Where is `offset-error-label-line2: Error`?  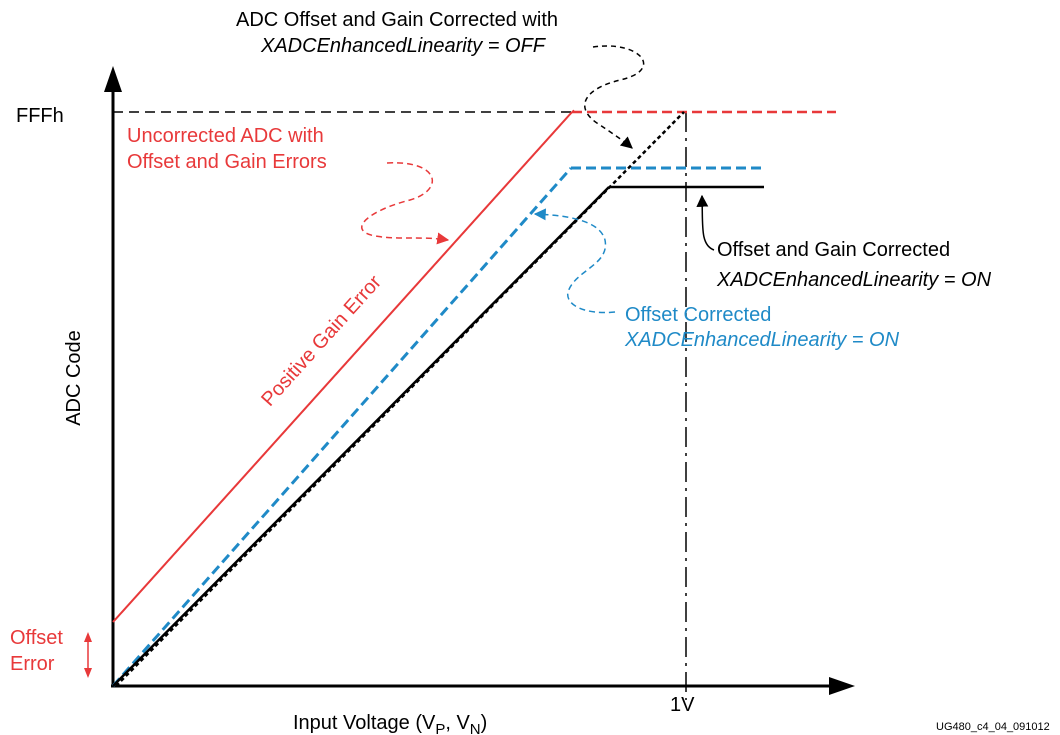 offset-error-label-line2: Error is located at coordinates (32, 664).